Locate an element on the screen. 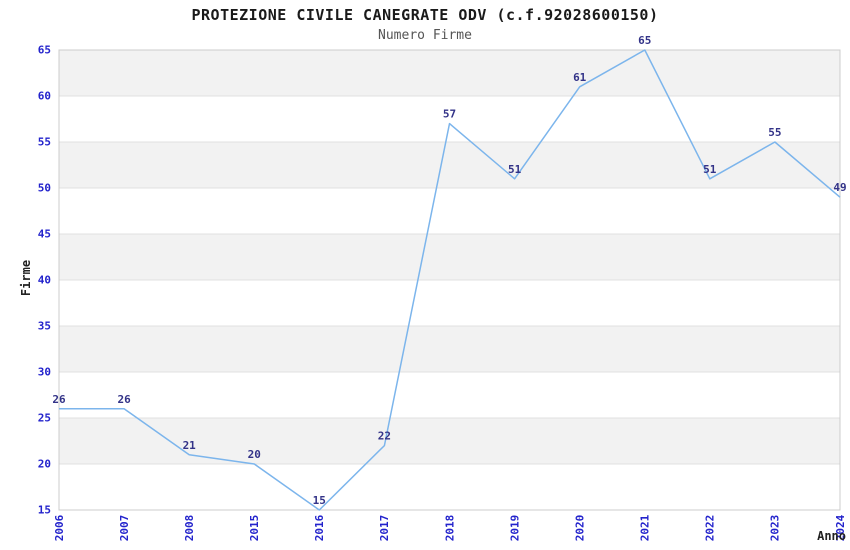 This screenshot has height=550, width=850. data-label: 65 is located at coordinates (644, 40).